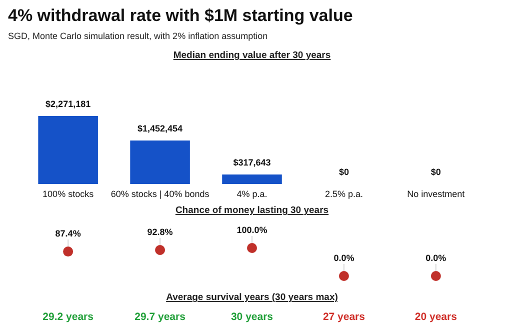  Describe the element at coordinates (252, 317) in the screenshot. I see `data-label: 30 years` at that location.